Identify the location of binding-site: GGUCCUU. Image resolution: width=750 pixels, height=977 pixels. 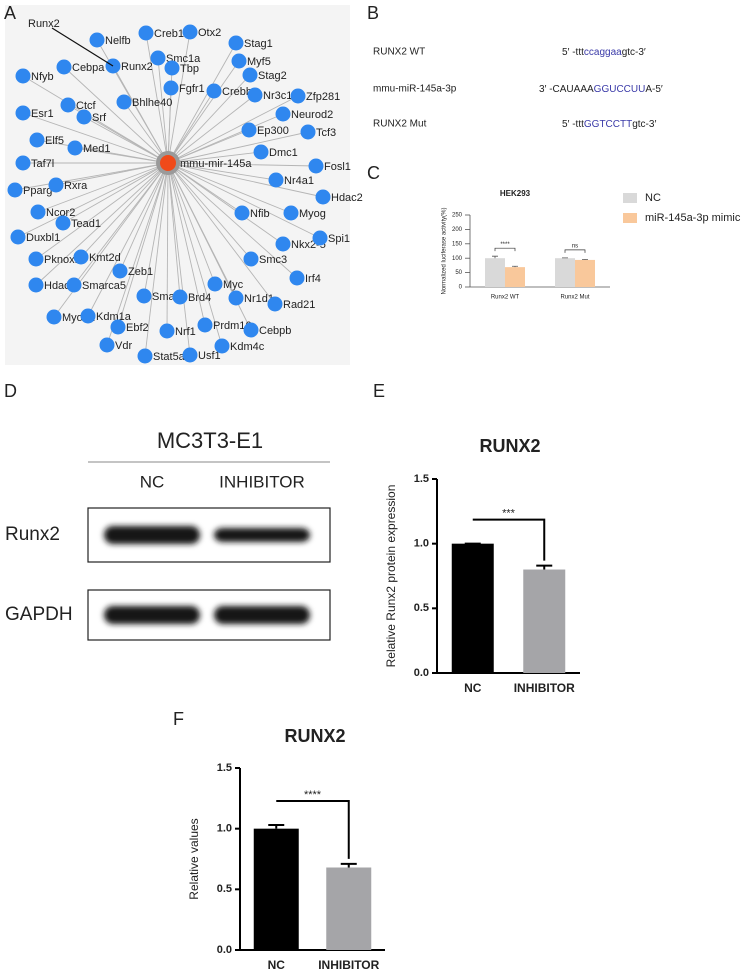
(620, 89).